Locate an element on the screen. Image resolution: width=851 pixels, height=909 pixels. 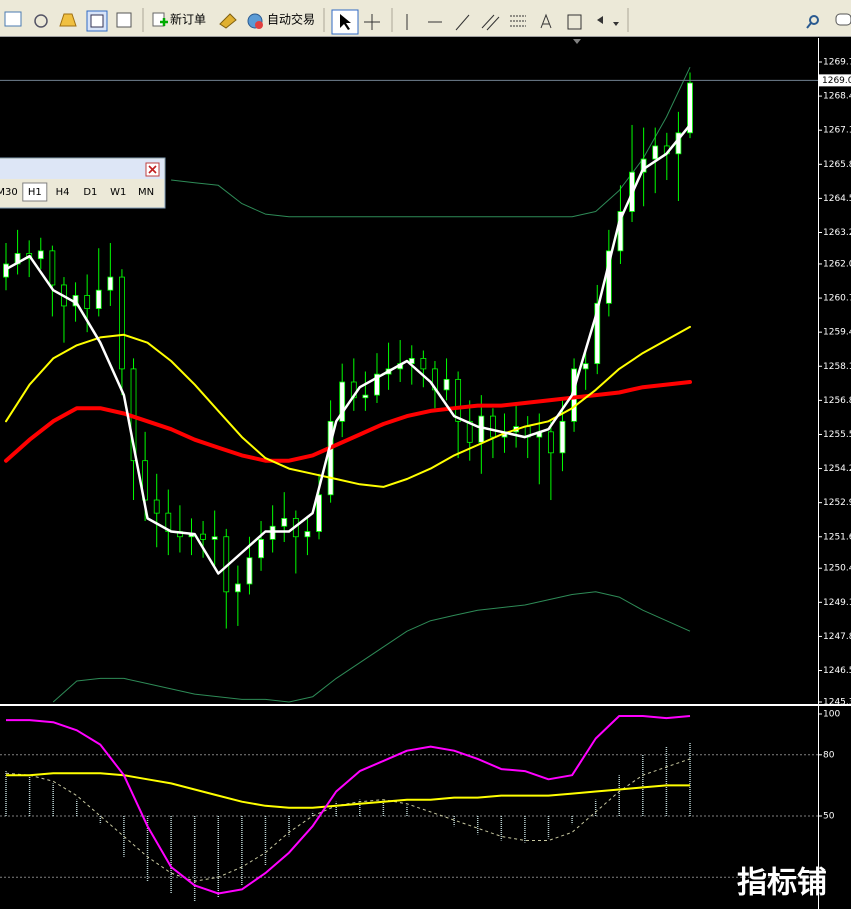
icon-channel is located at coordinates (490, 22).